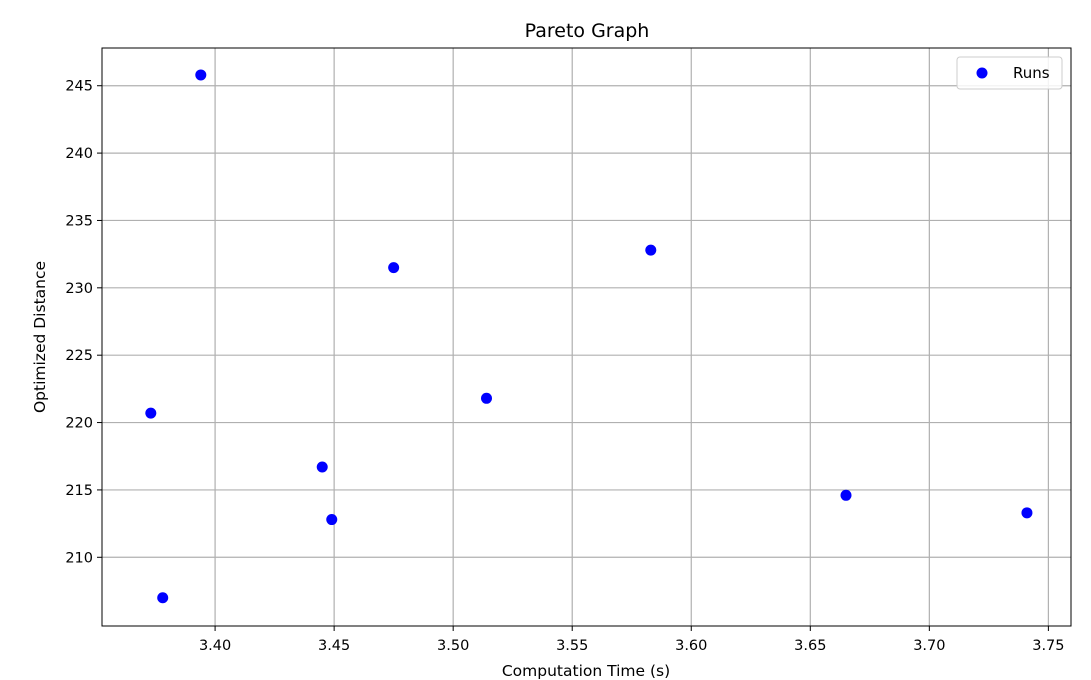 The height and width of the screenshot is (680, 1091). What do you see at coordinates (215, 646) in the screenshot?
I see `x-tick-label: 3.40` at bounding box center [215, 646].